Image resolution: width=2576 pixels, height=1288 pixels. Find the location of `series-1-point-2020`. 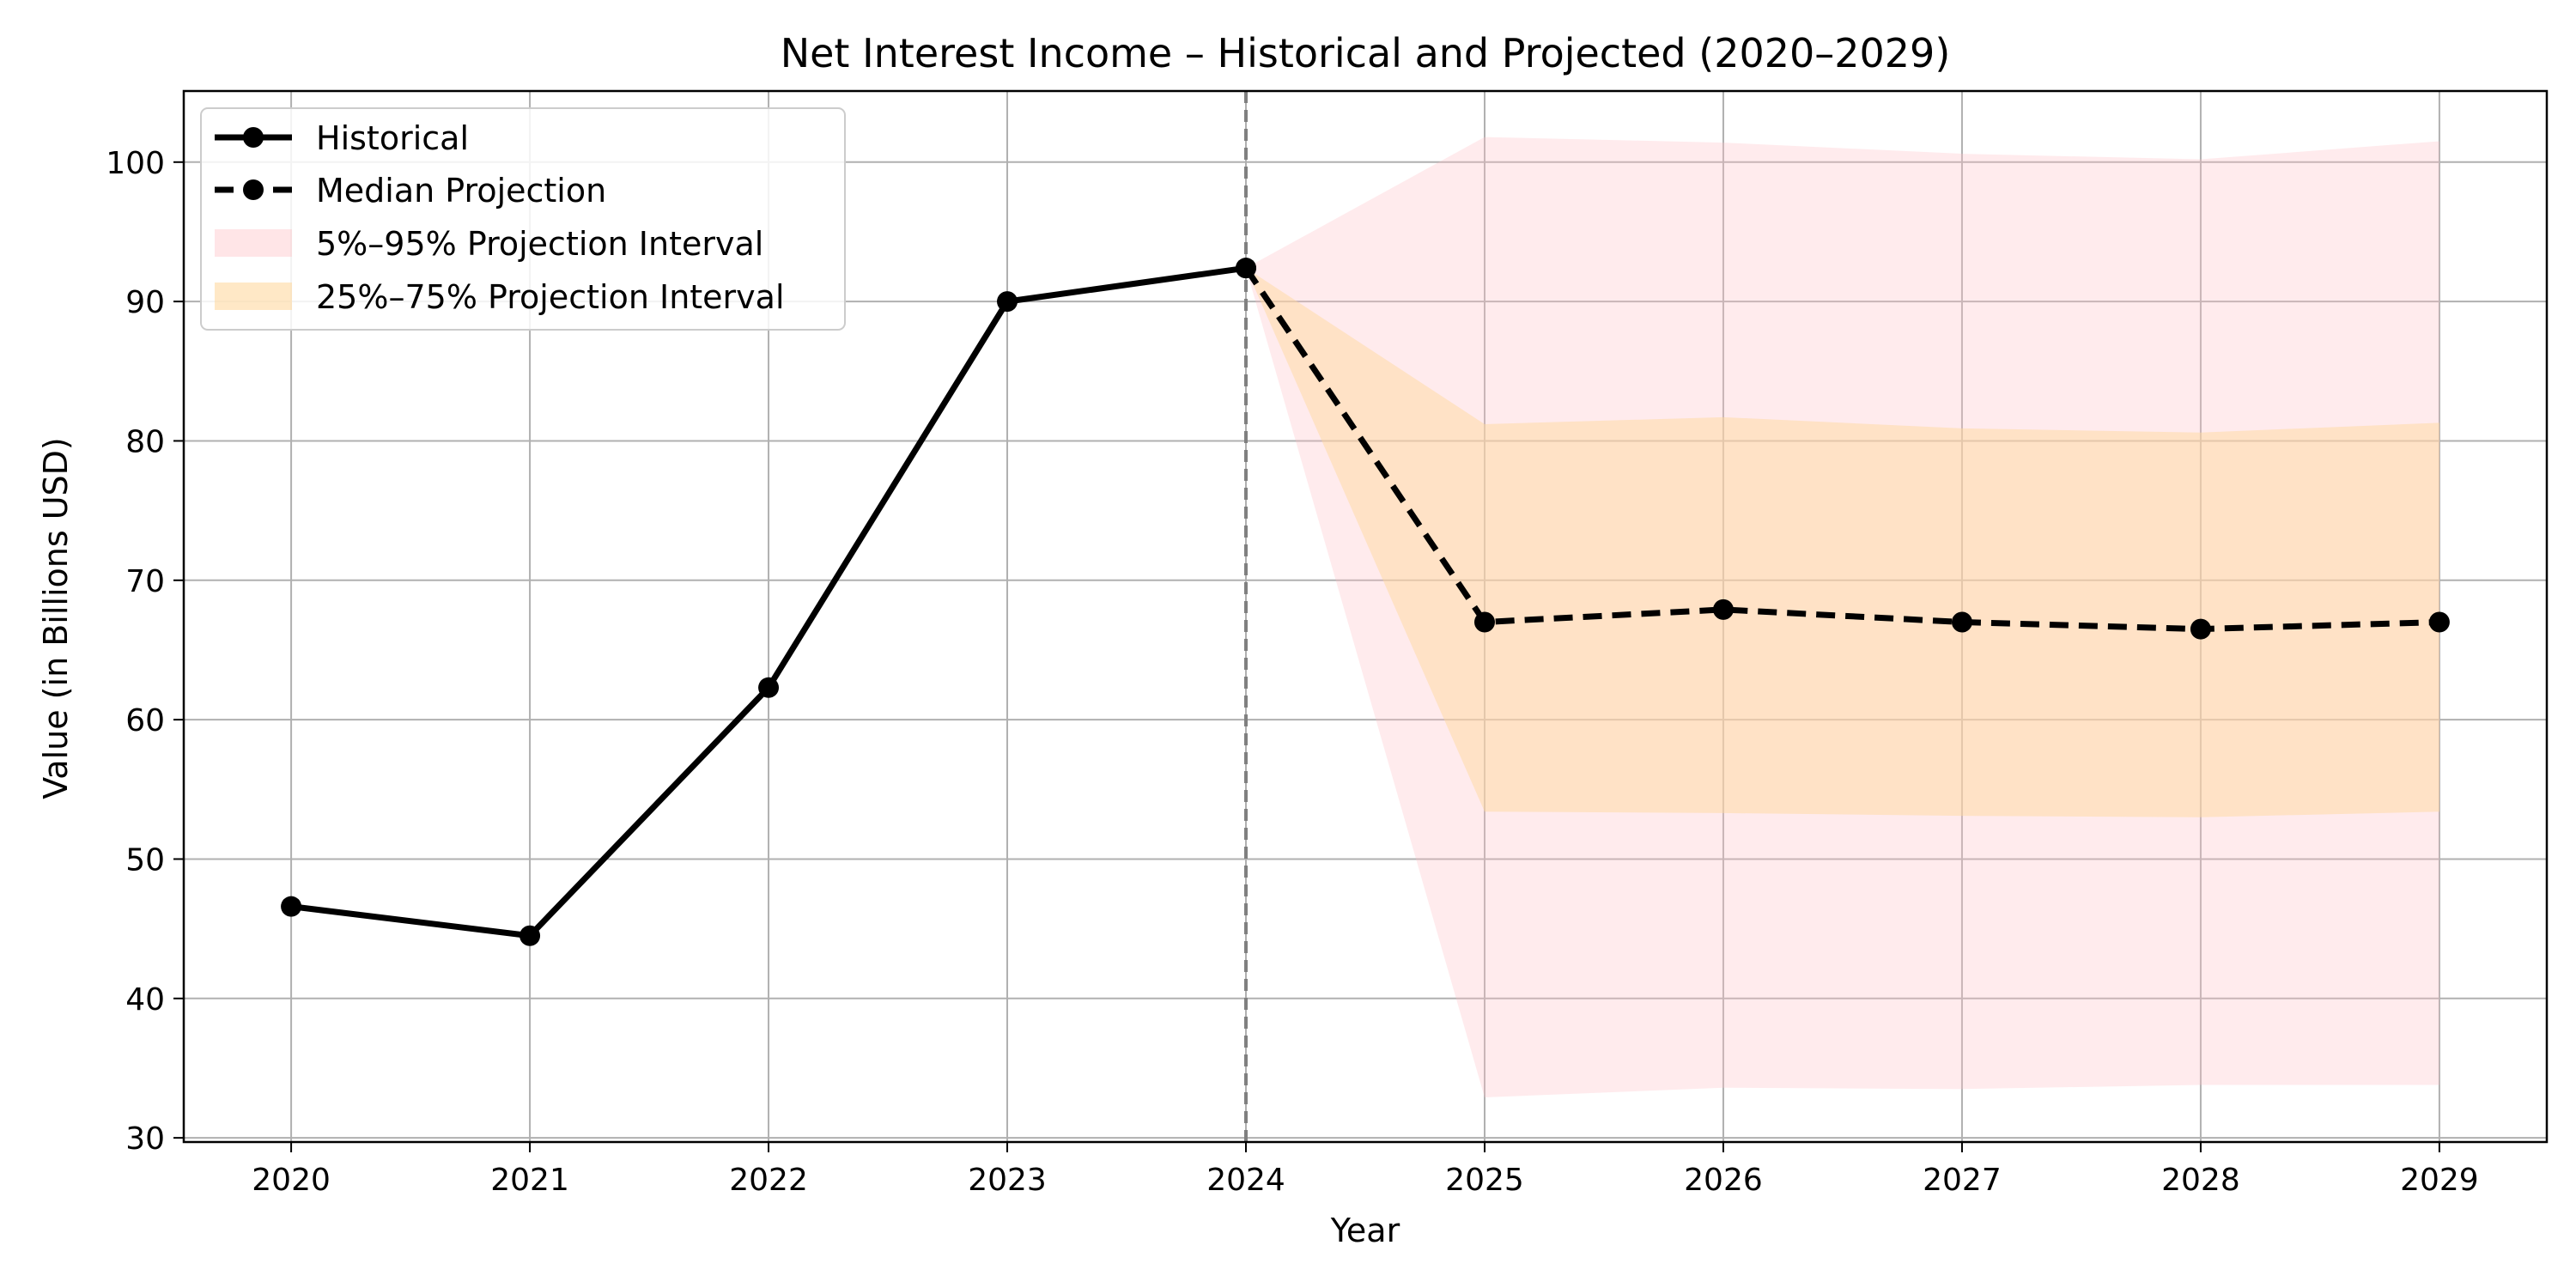

series-1-point-2020 is located at coordinates (291, 907).